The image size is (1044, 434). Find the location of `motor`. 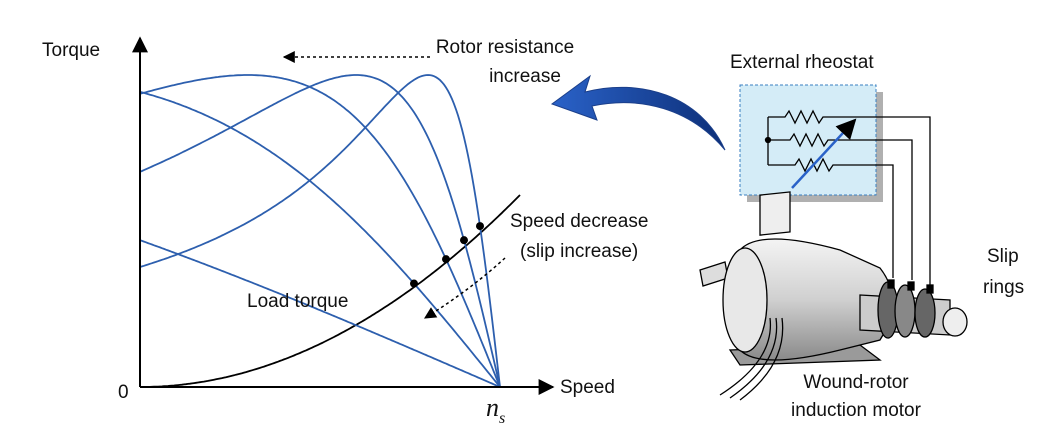

motor is located at coordinates (833, 296).